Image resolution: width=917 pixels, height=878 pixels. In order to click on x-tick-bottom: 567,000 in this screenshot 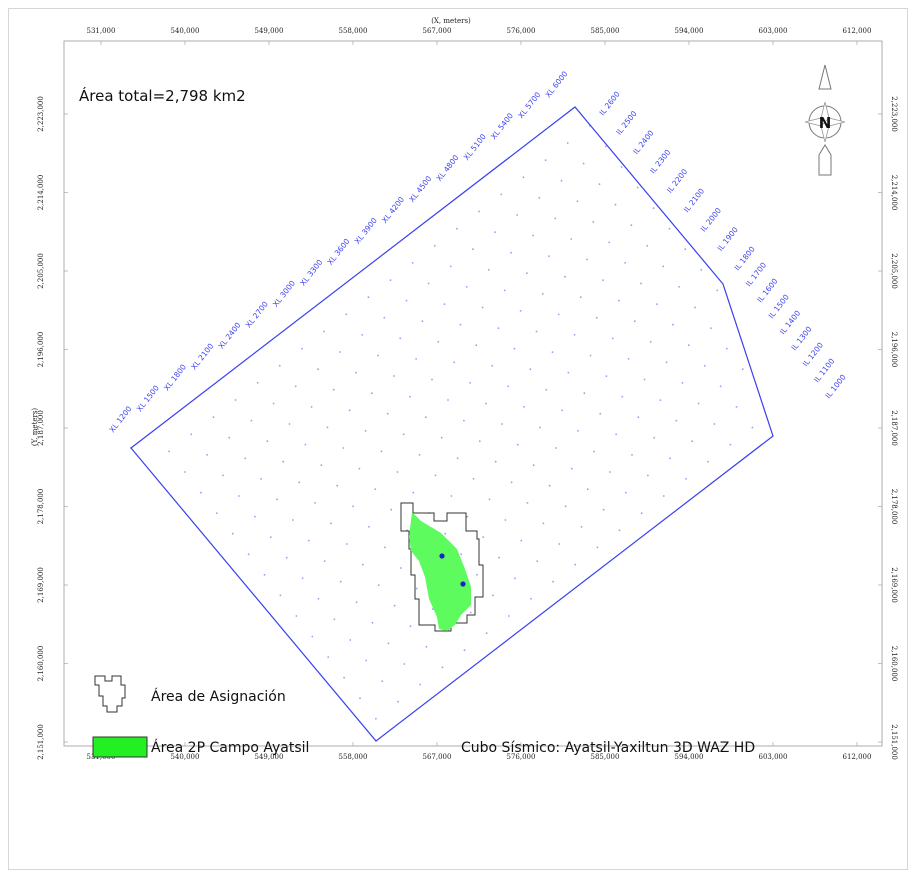, I will do `click(437, 757)`.